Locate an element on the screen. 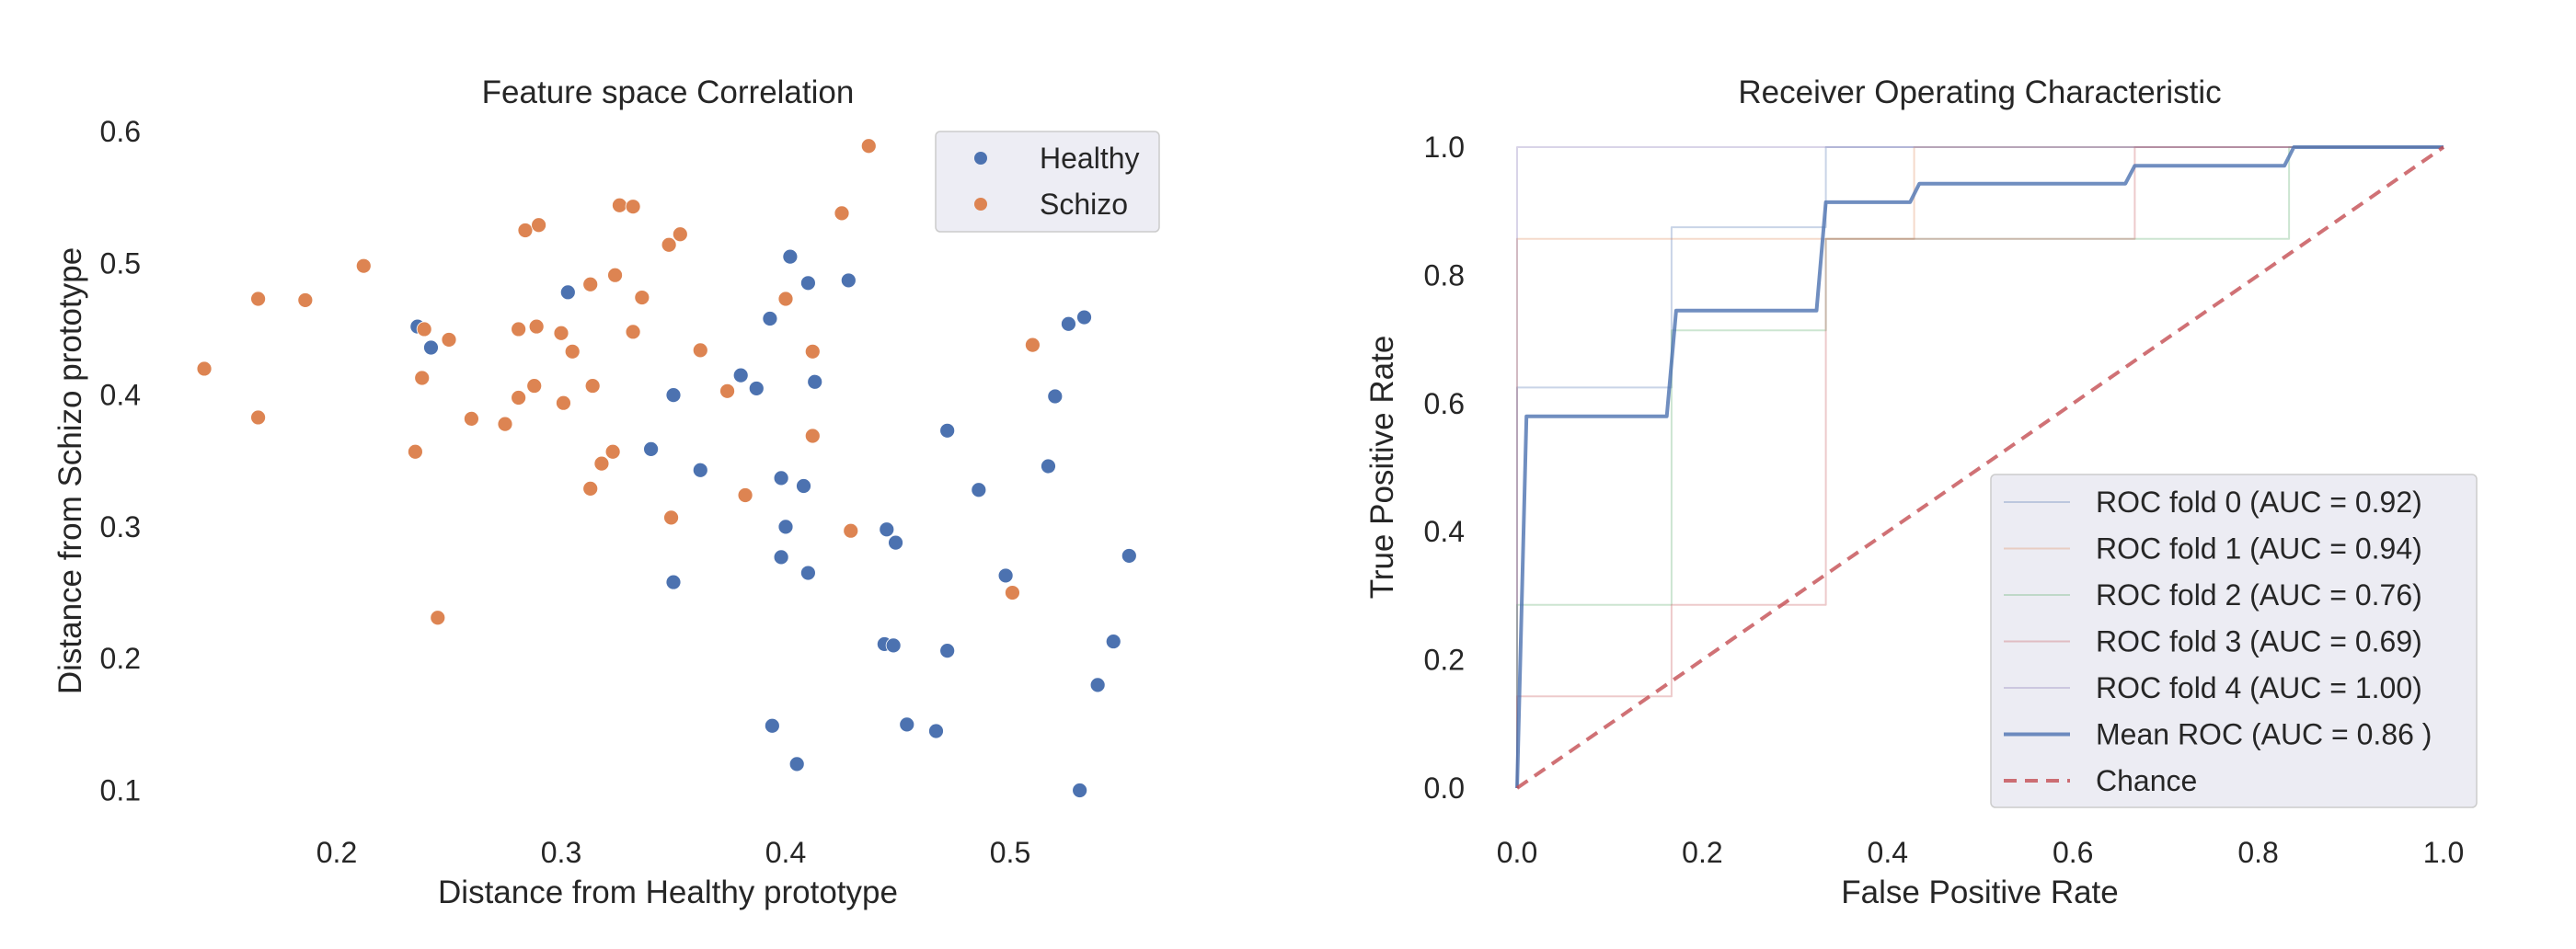 Image resolution: width=2576 pixels, height=949 pixels. scatter-x-ticks: 0.2 0.3 0.4 0.5 is located at coordinates (673, 852).